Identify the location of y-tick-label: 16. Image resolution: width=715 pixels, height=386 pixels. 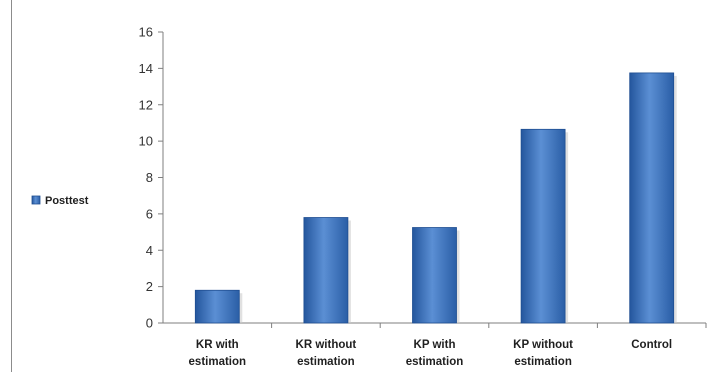
(146, 32).